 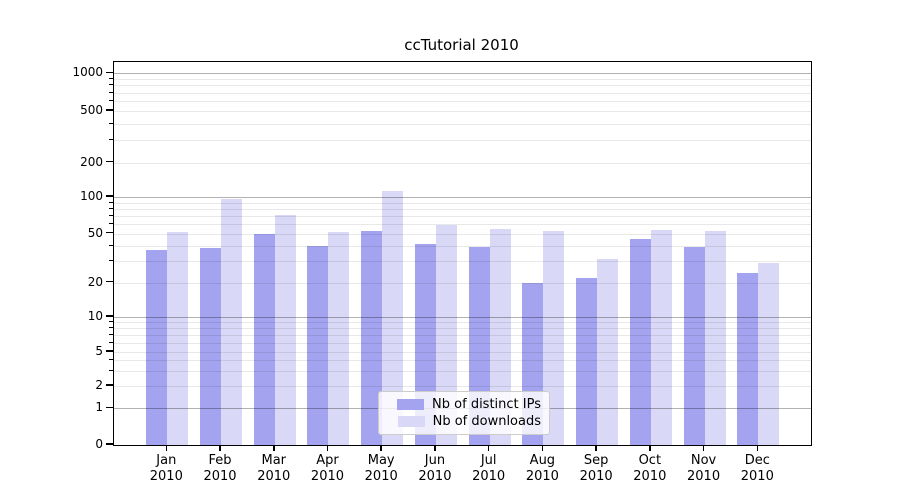 I want to click on bar-nb-of-distinct-ips-mar-2010, so click(x=264, y=339).